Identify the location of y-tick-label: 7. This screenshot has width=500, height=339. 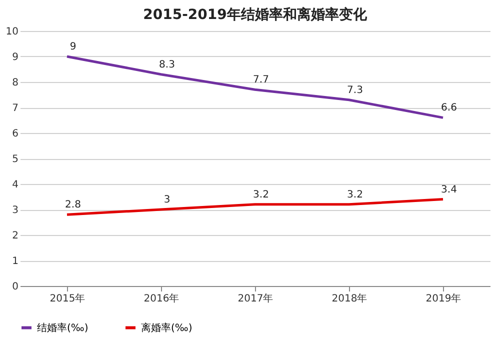
(15, 108).